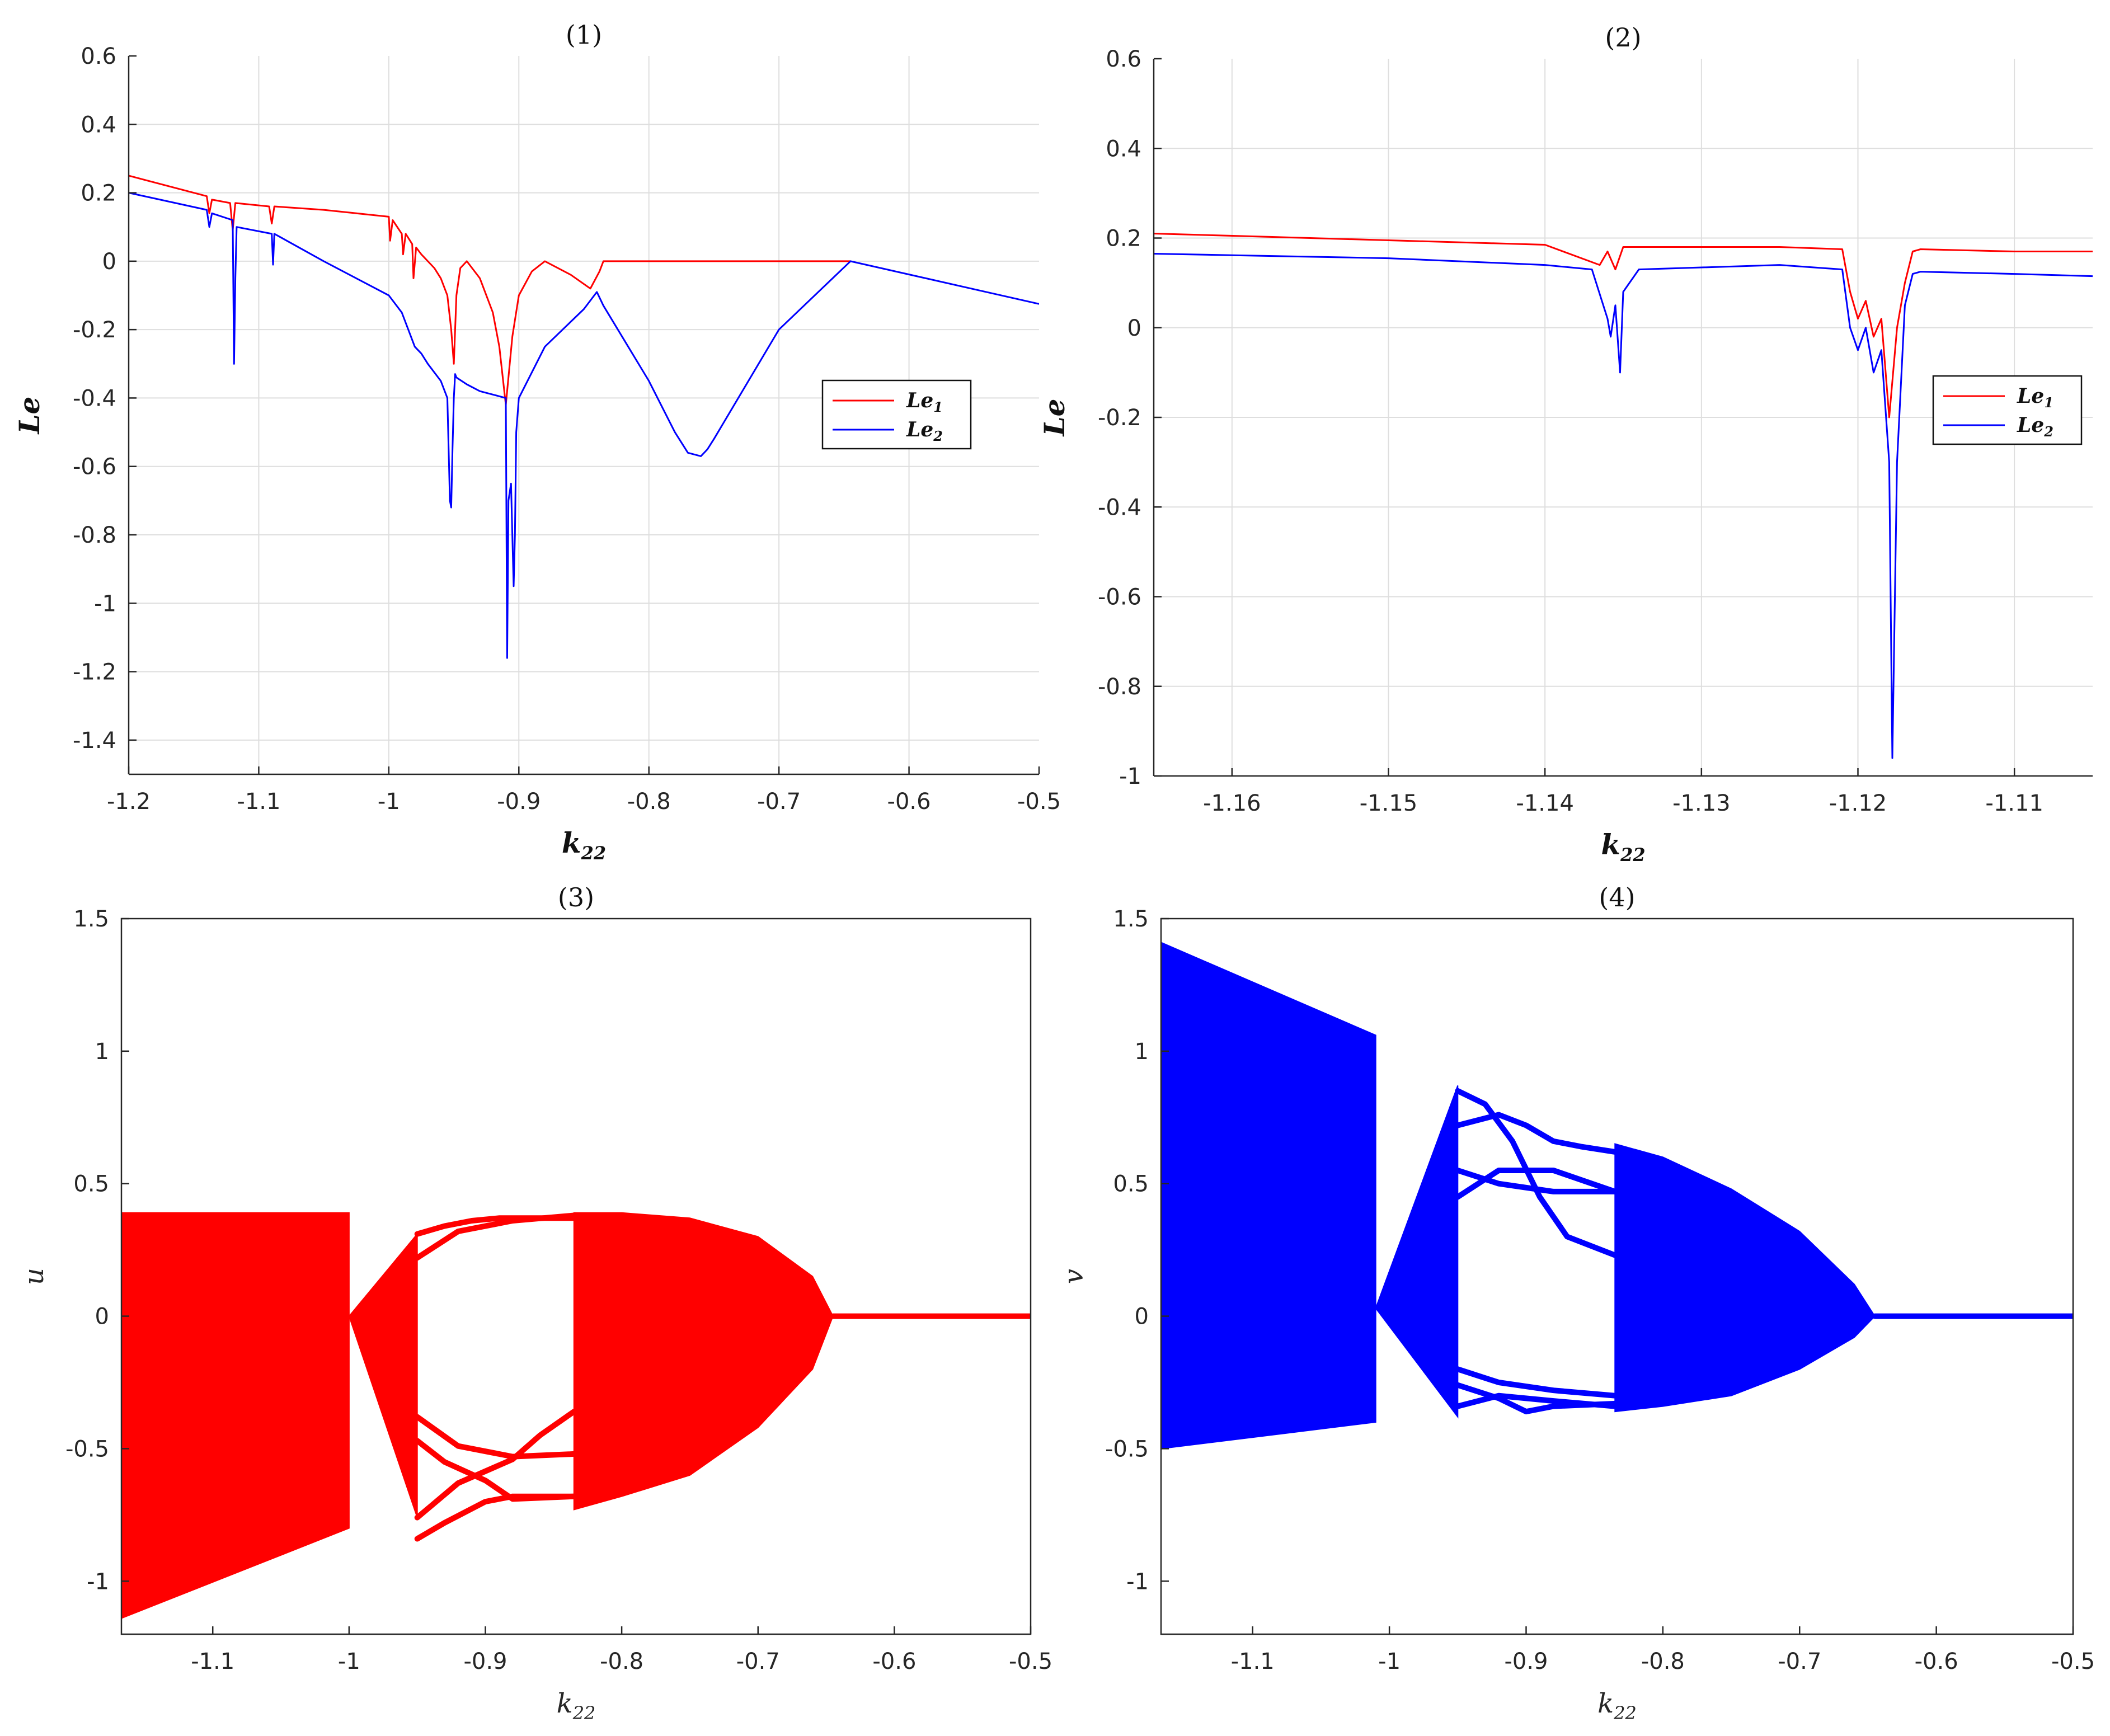  I want to click on chart-title: (2), so click(1623, 38).